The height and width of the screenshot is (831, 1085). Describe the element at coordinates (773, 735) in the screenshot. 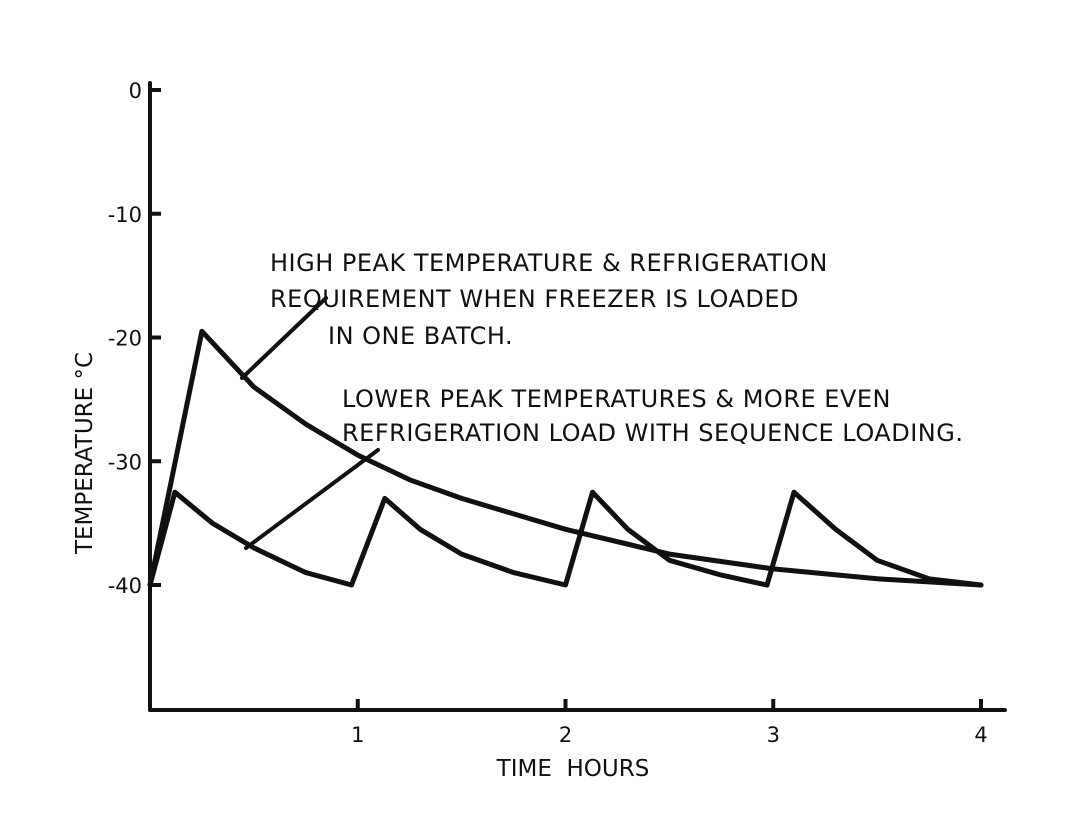

I see `x-tick-label-3: 3` at that location.